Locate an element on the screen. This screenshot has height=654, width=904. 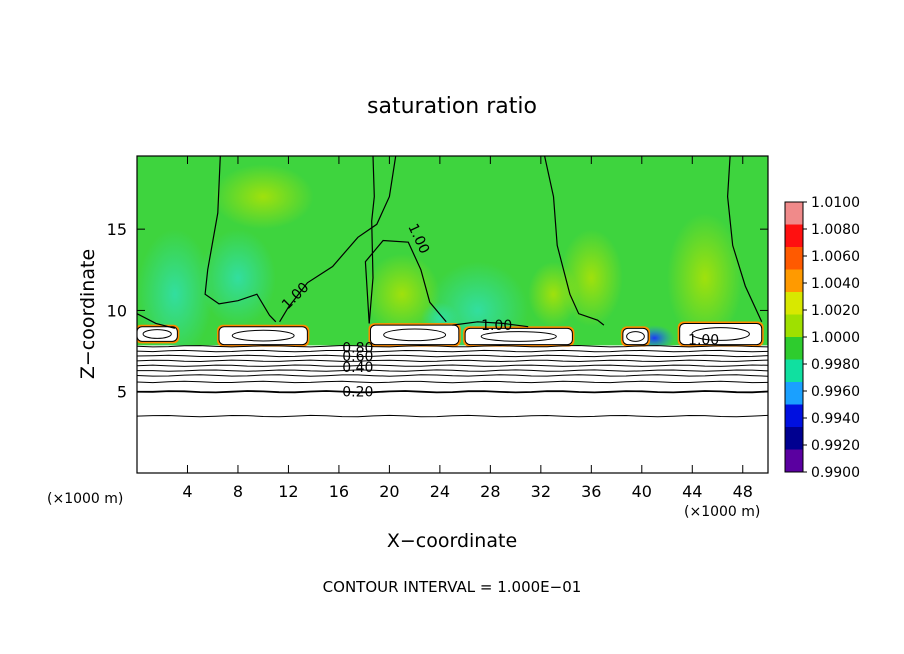
x-tick-label: 36 is located at coordinates (591, 491).